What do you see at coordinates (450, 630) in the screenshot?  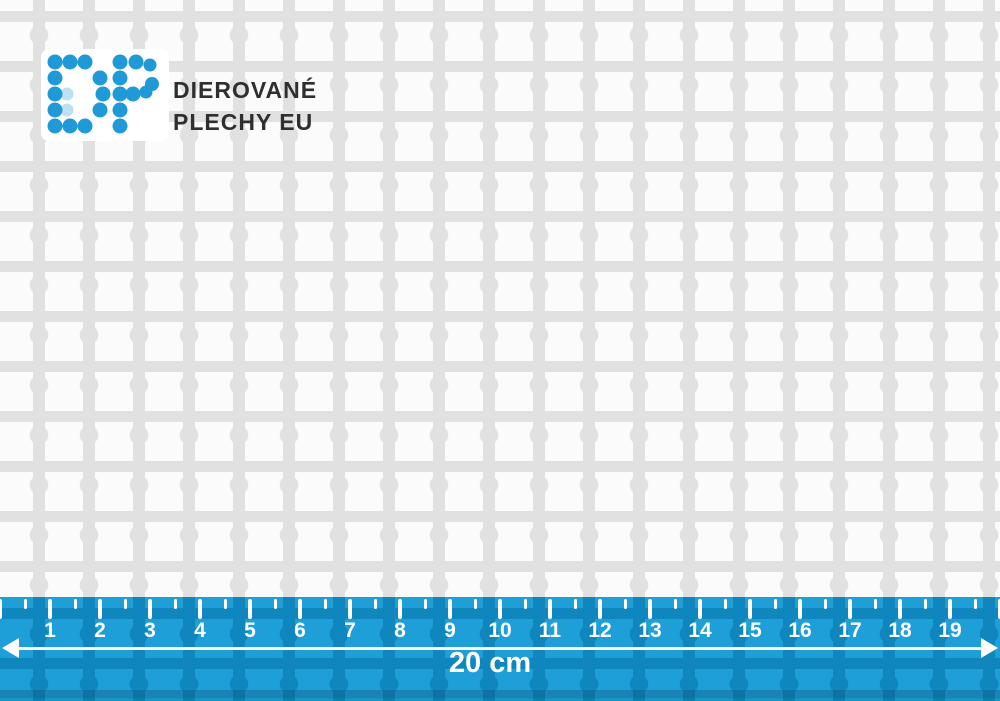 I see `cm-number: 9` at bounding box center [450, 630].